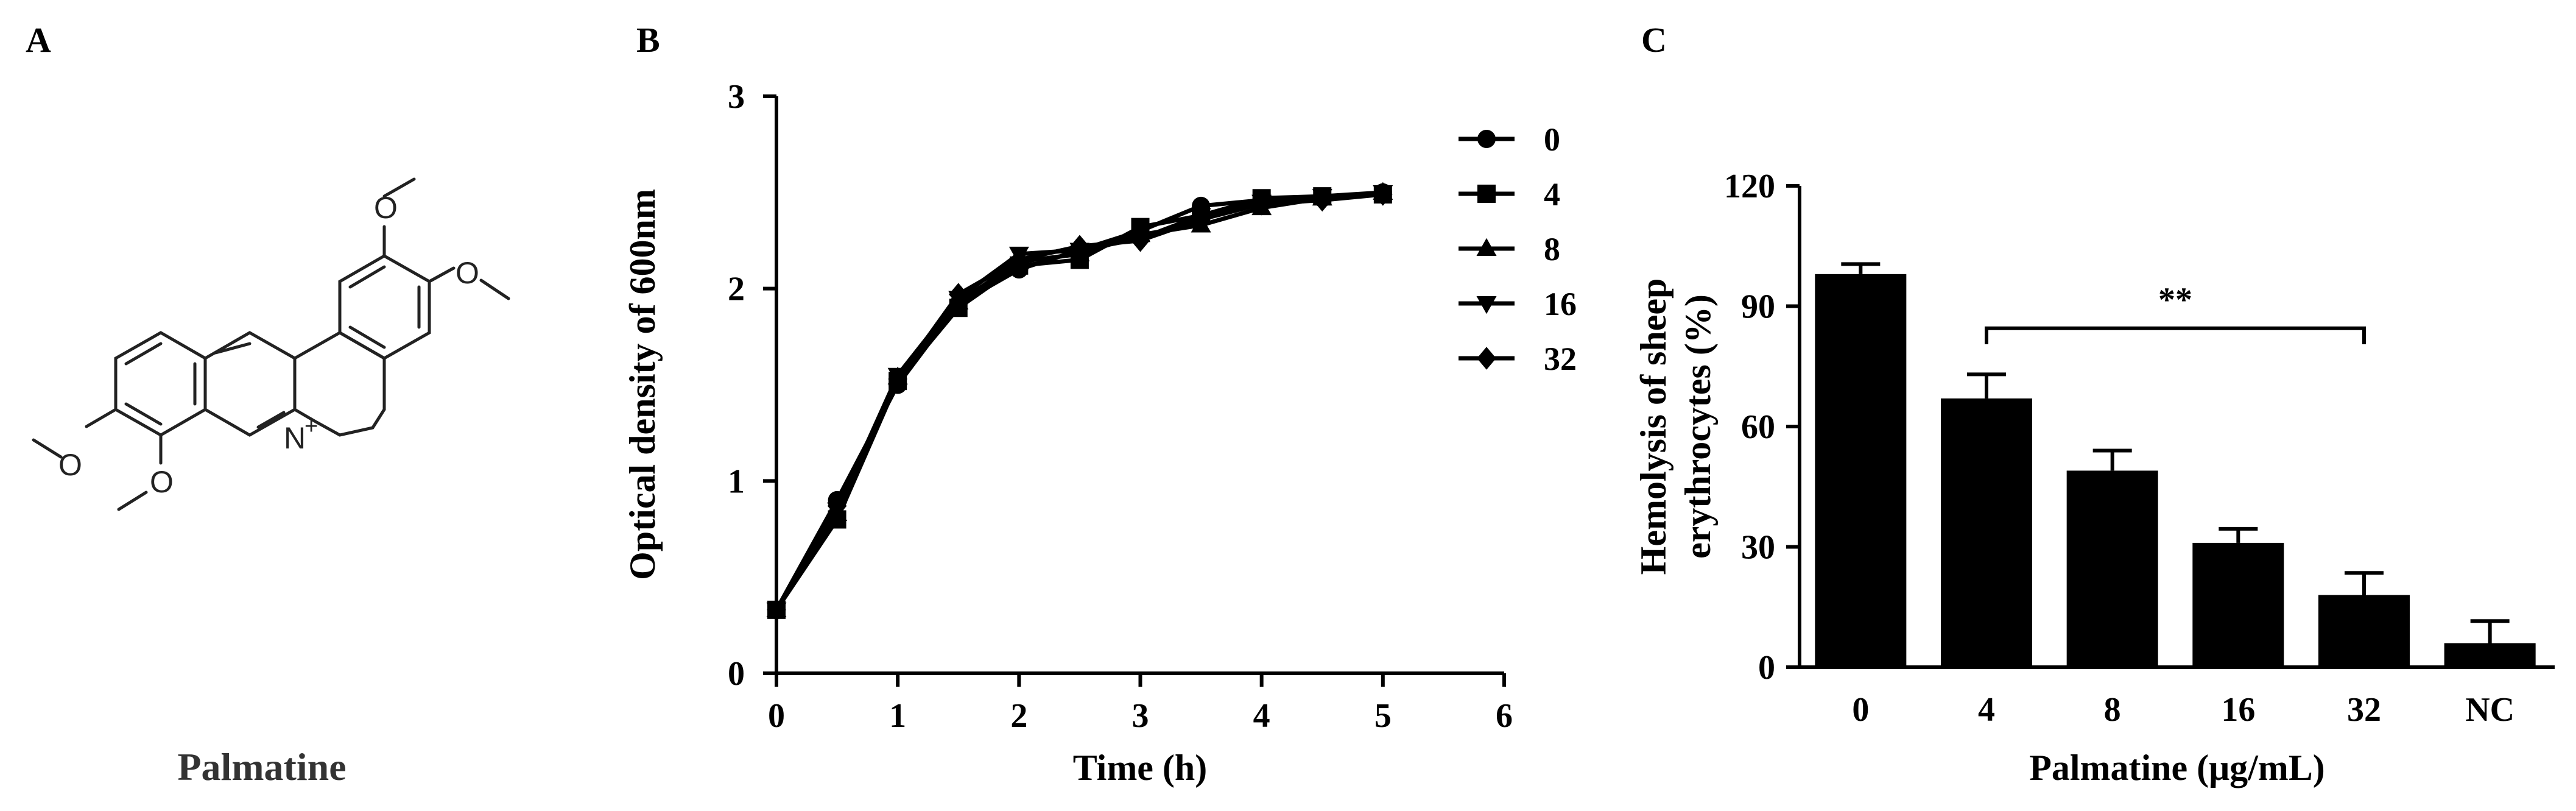 Image resolution: width=2576 pixels, height=811 pixels. What do you see at coordinates (295, 438) in the screenshot?
I see `atom-n: N` at bounding box center [295, 438].